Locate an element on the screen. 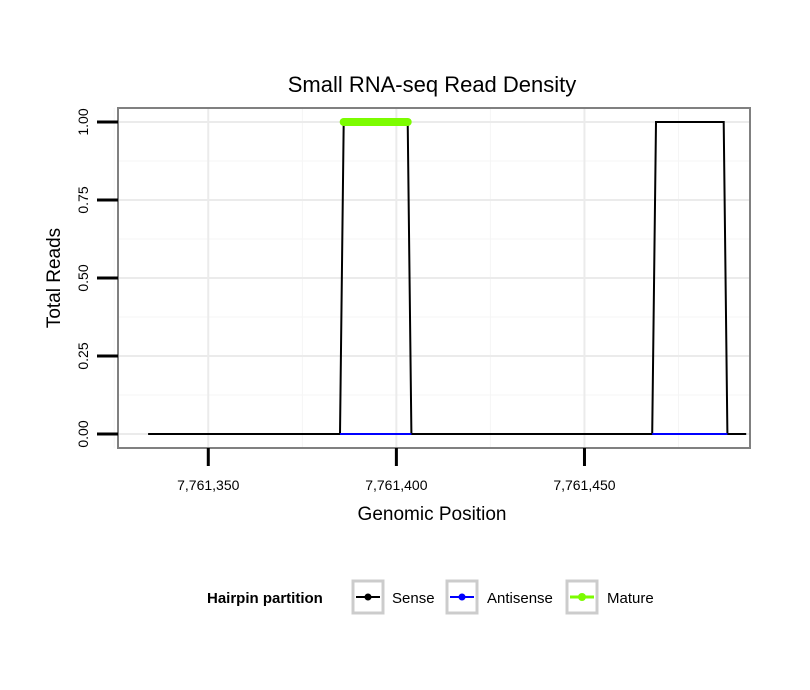 This screenshot has width=810, height=690. x-tick-label: 7,761,400 is located at coordinates (396, 485).